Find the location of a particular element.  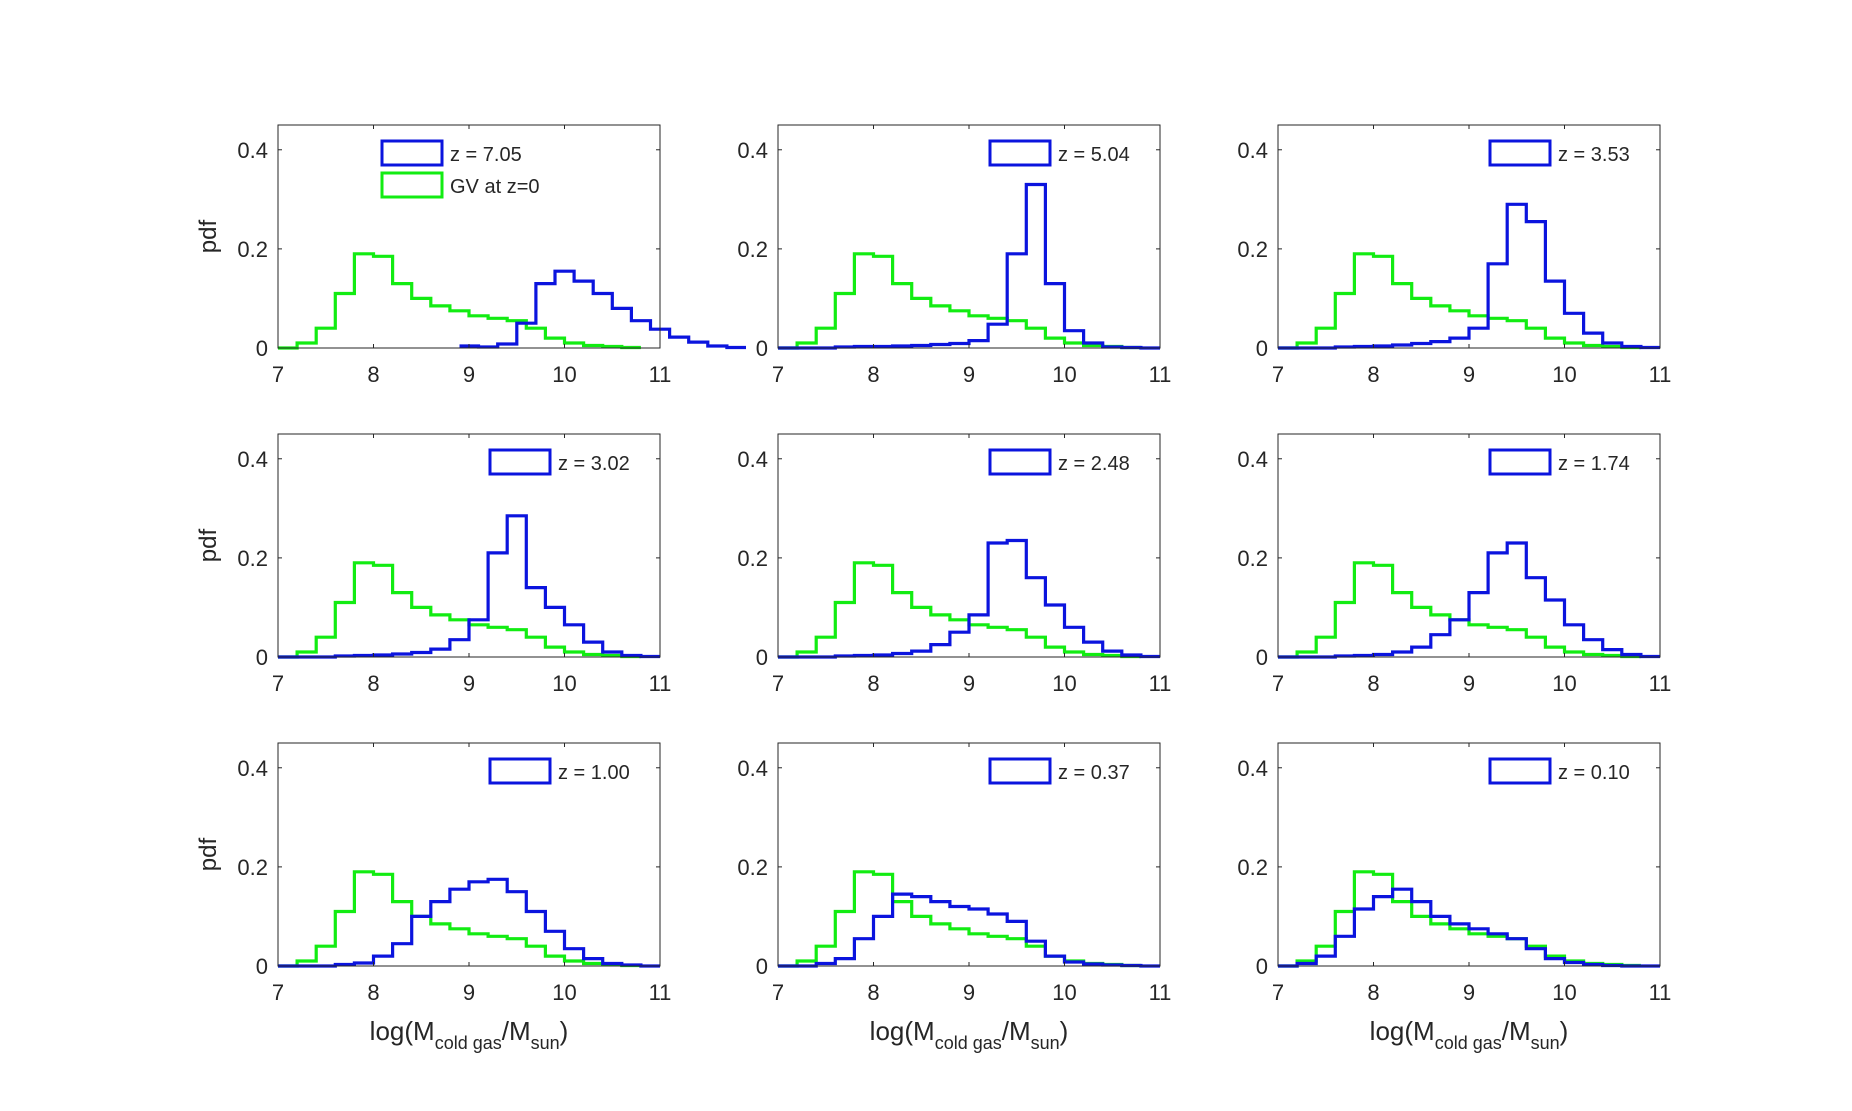

panel-3: 7 8 9 10 11 0 0.2 0.4 z = 3.53 is located at coordinates (1454, 255).